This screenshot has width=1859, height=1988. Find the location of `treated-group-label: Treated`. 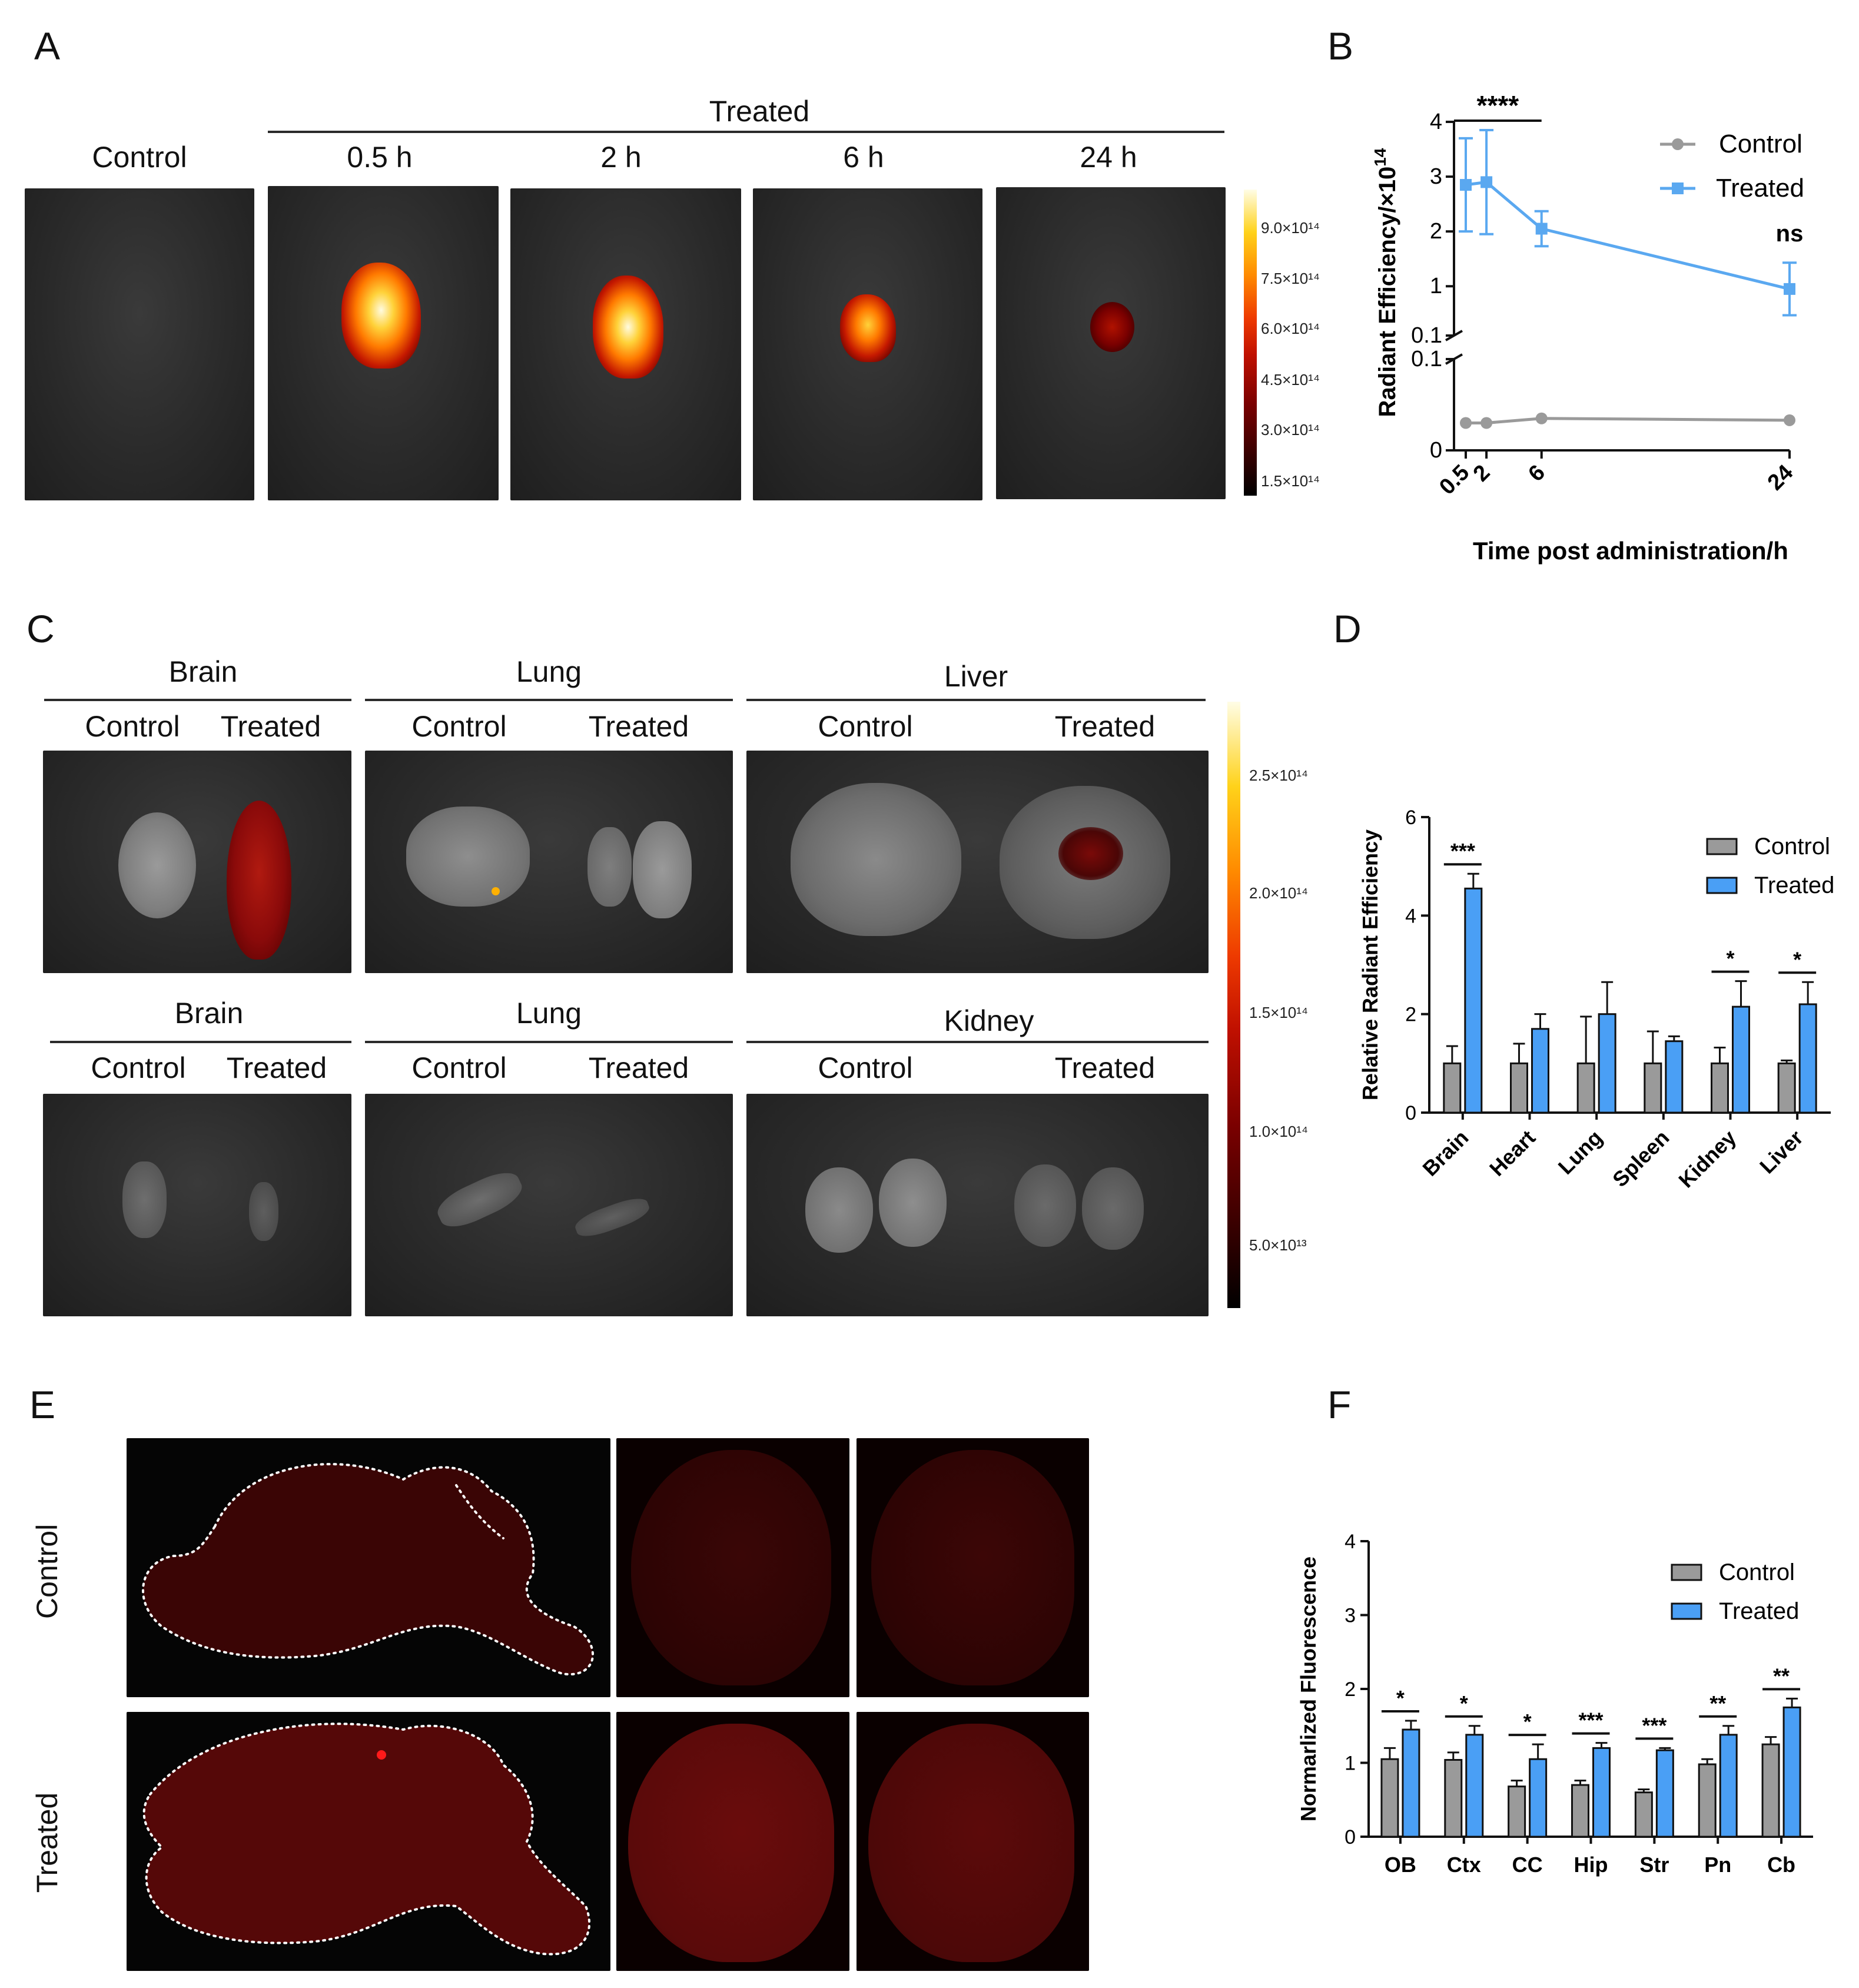

treated-group-label: Treated is located at coordinates (759, 111).